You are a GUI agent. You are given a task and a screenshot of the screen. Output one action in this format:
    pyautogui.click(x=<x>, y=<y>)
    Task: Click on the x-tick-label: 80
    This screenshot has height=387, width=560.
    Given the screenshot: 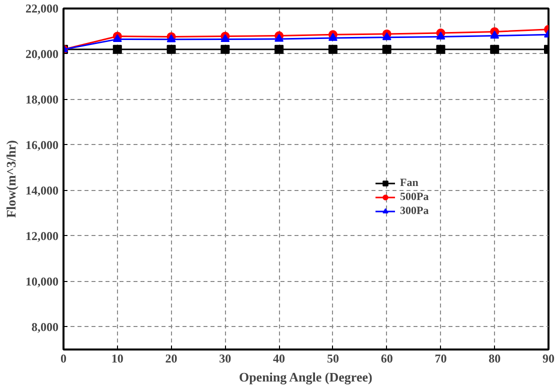 What is the action you would take?
    pyautogui.click(x=494, y=359)
    